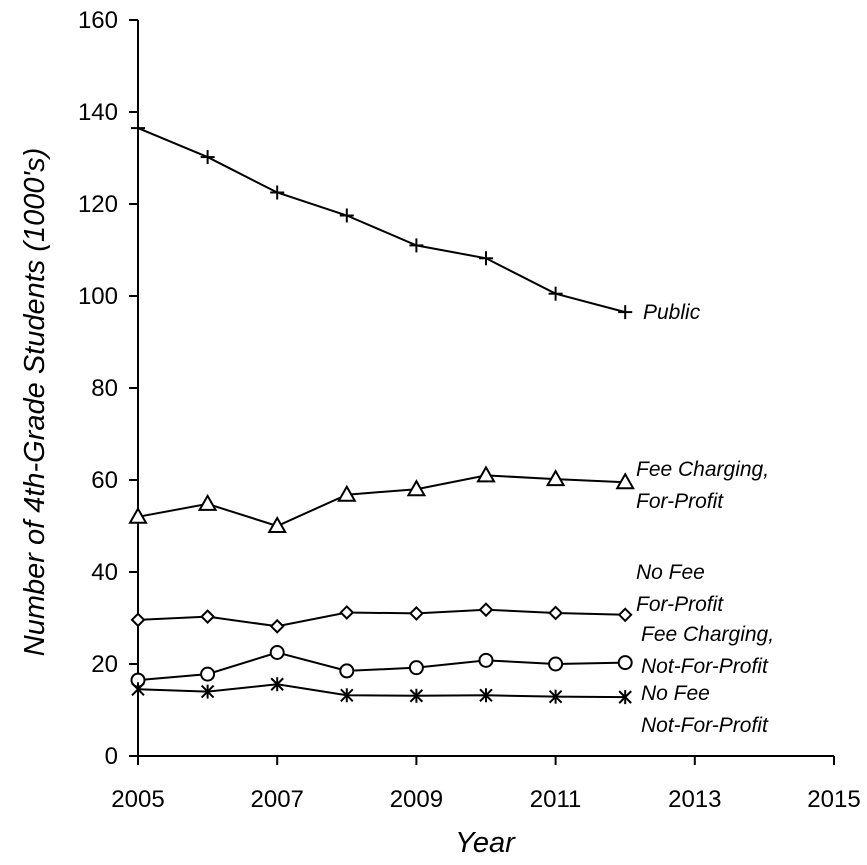 The height and width of the screenshot is (865, 867). Describe the element at coordinates (672, 312) in the screenshot. I see `series-label-0: Public` at that location.